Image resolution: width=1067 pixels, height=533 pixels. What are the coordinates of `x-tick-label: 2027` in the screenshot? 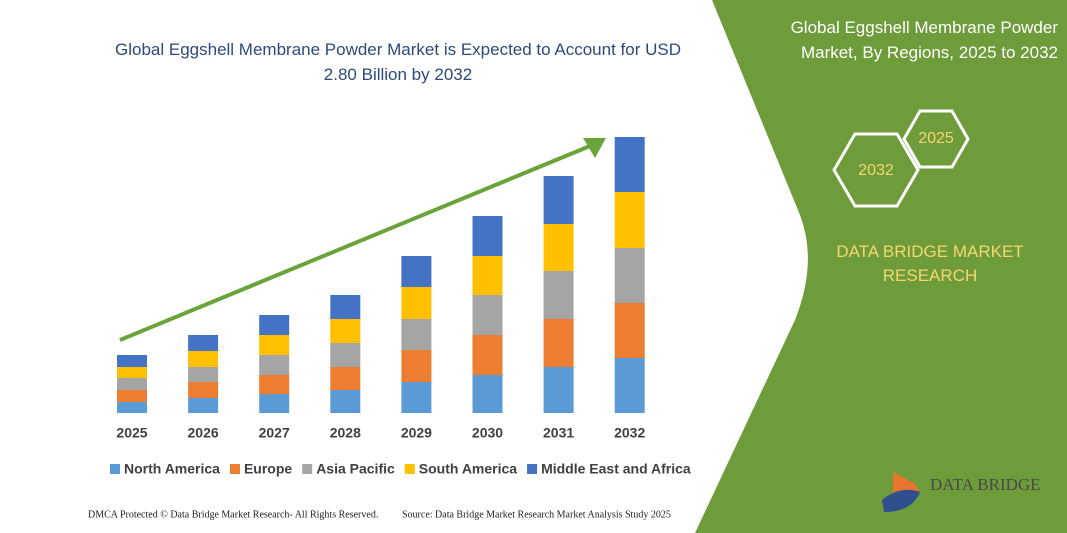 It's located at (274, 433).